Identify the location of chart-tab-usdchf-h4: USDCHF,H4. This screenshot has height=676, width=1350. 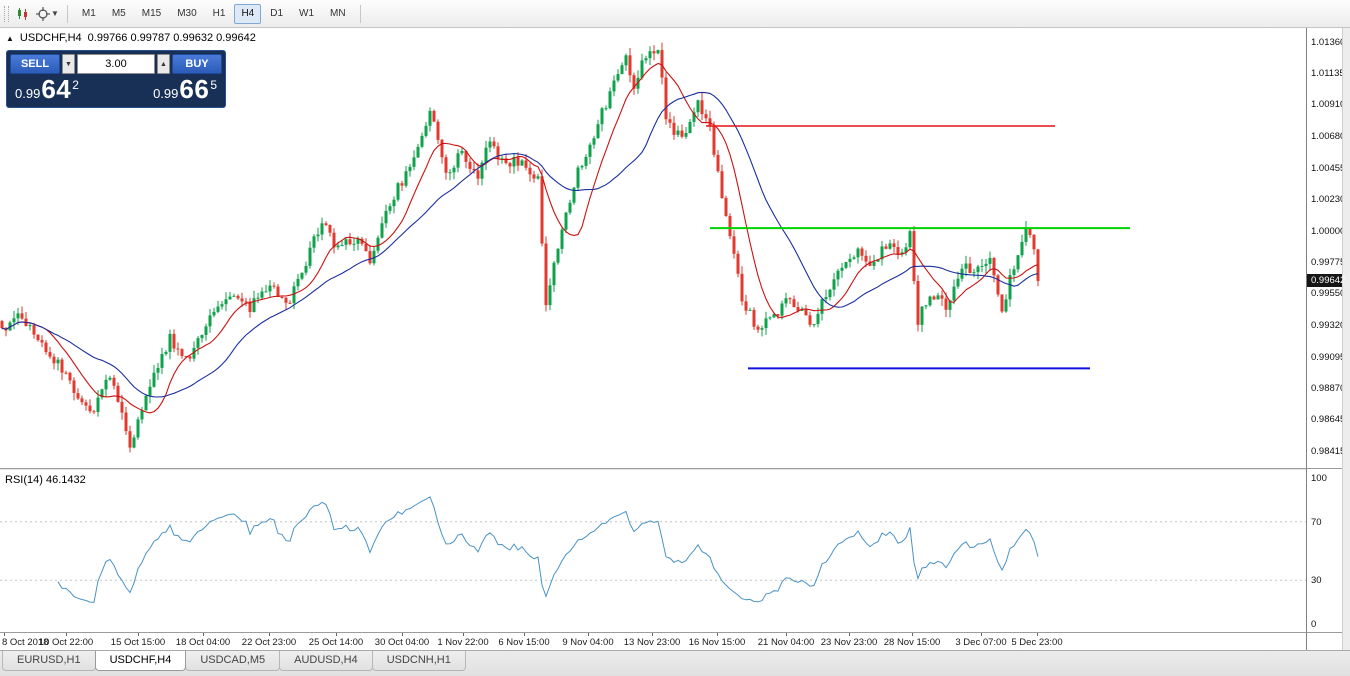
(140, 661).